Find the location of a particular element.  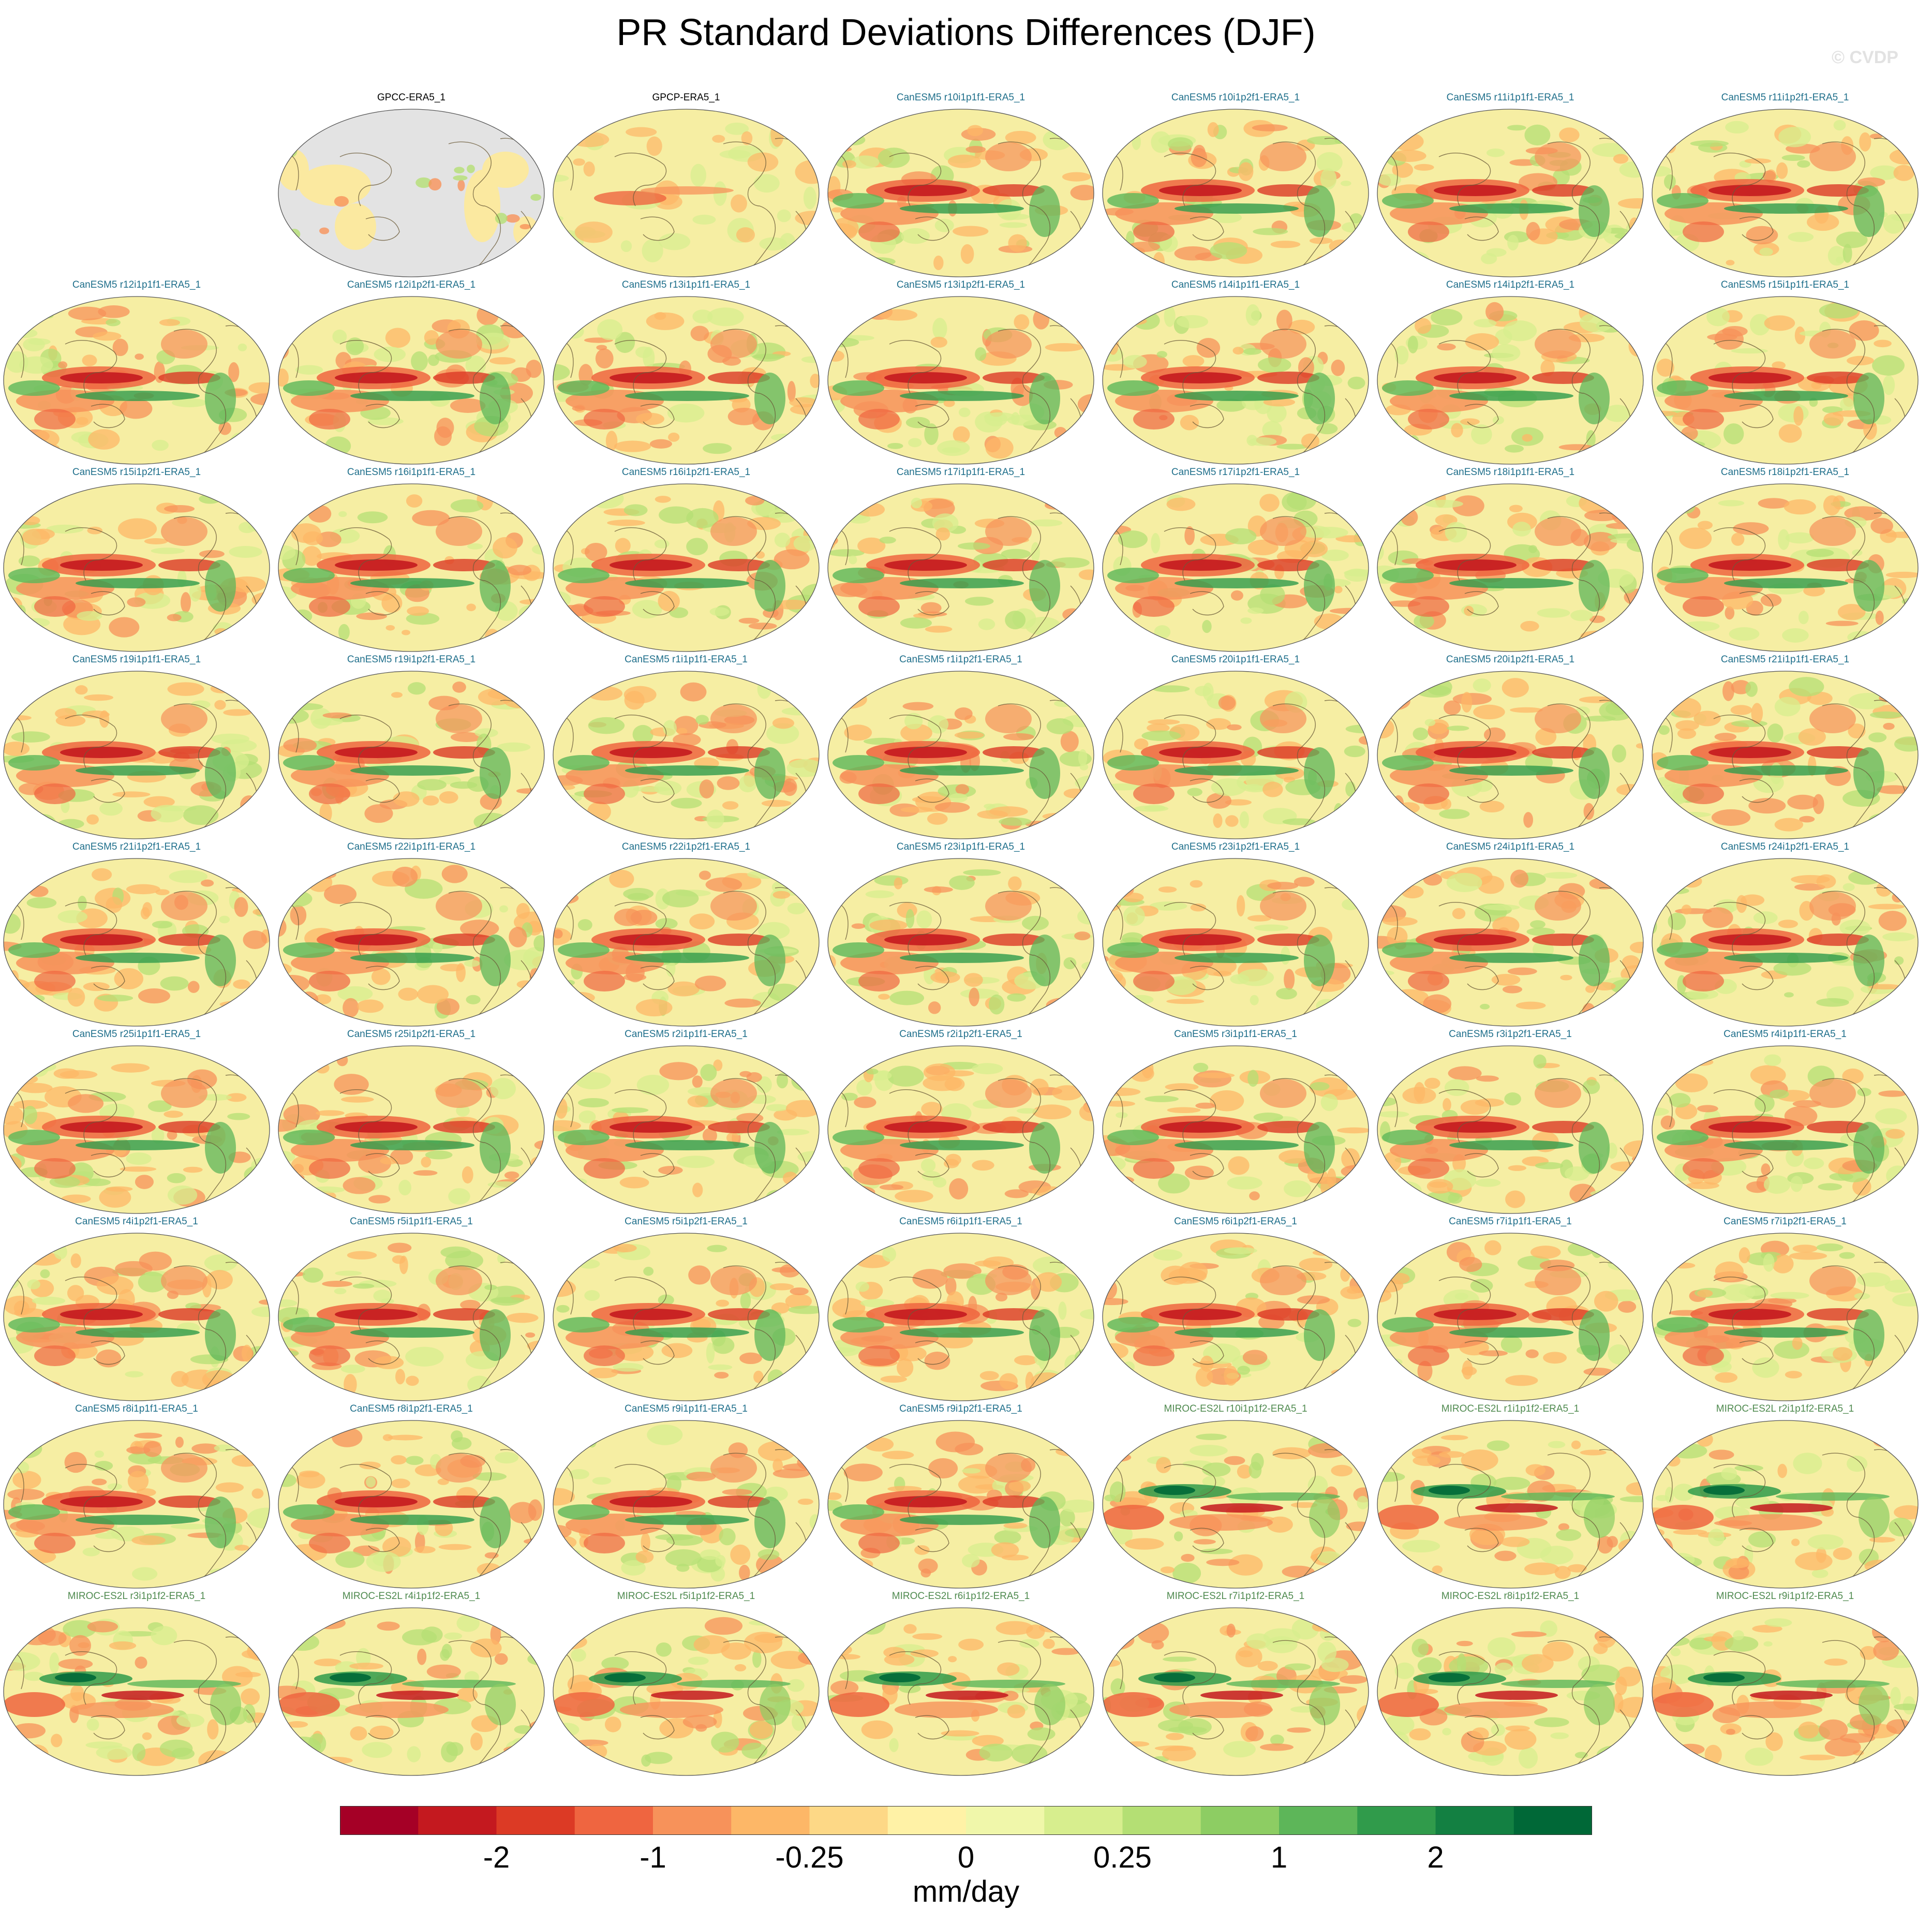

panel-title: CanESM5 r21i1p2f1-ERA5_1 is located at coordinates (136, 846).